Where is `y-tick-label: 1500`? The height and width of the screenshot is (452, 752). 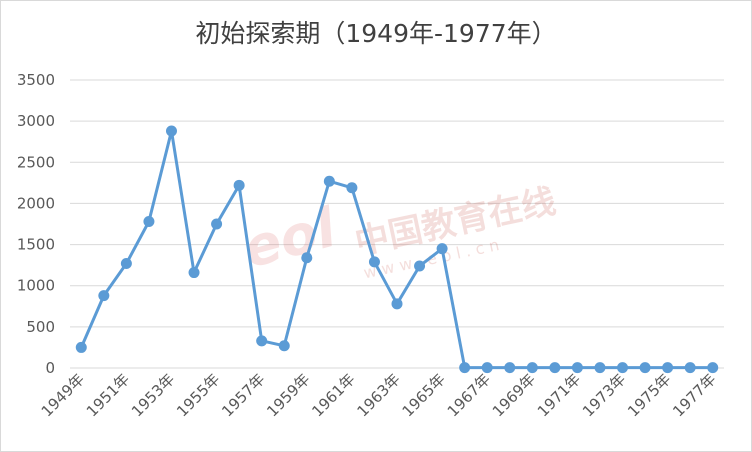 y-tick-label: 1500 is located at coordinates (36, 245).